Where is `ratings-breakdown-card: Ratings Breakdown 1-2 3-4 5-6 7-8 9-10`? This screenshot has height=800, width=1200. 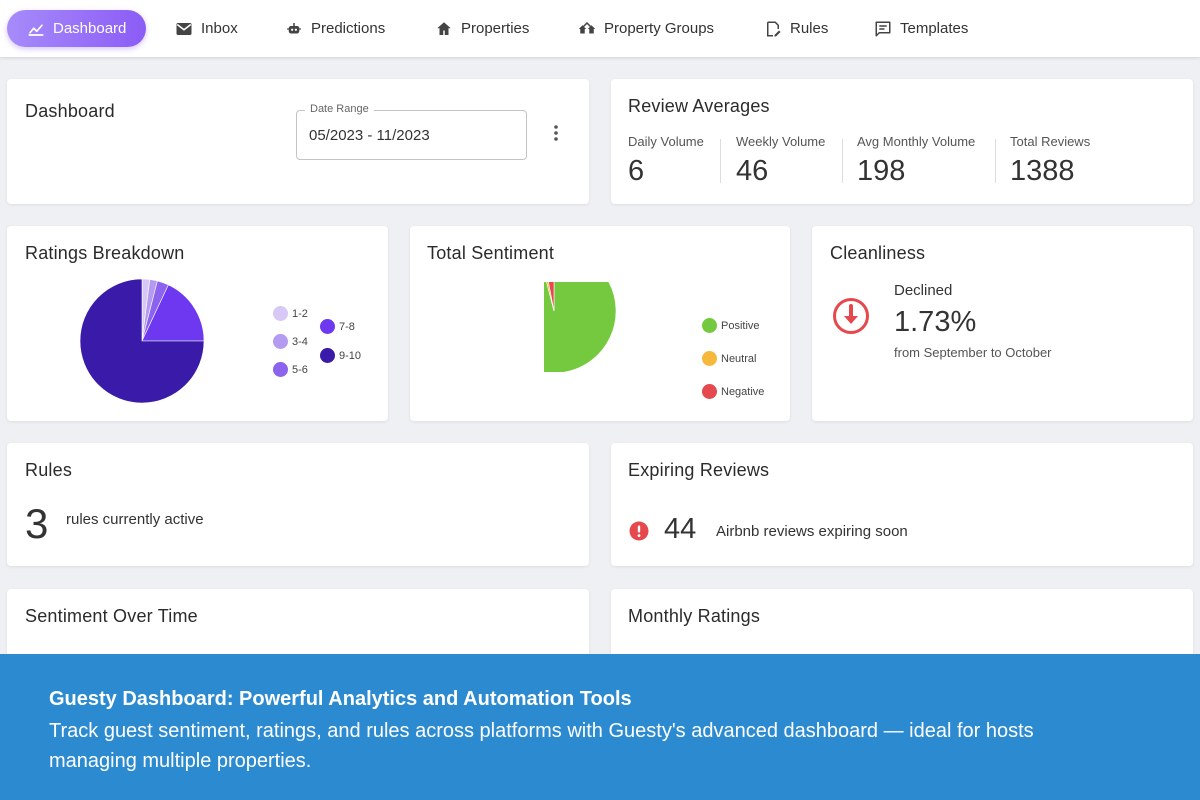
ratings-breakdown-card: Ratings Breakdown 1-2 3-4 5-6 7-8 9-10 is located at coordinates (197, 323).